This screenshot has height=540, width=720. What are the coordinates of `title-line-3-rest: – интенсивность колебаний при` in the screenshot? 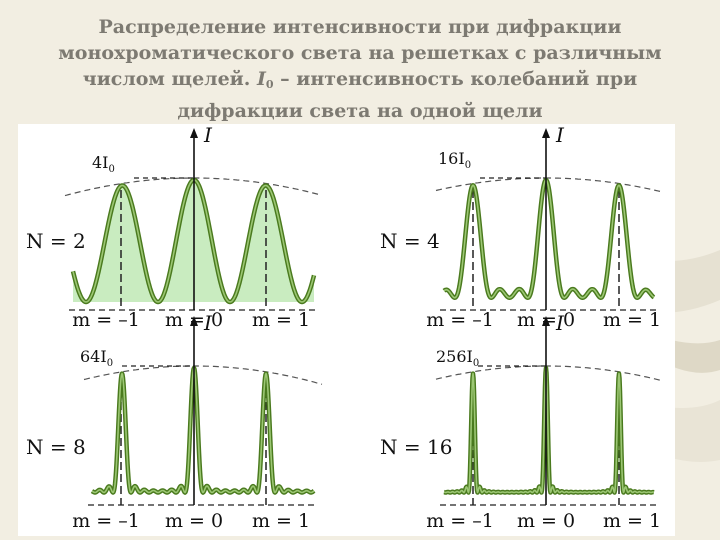 It's located at (455, 79).